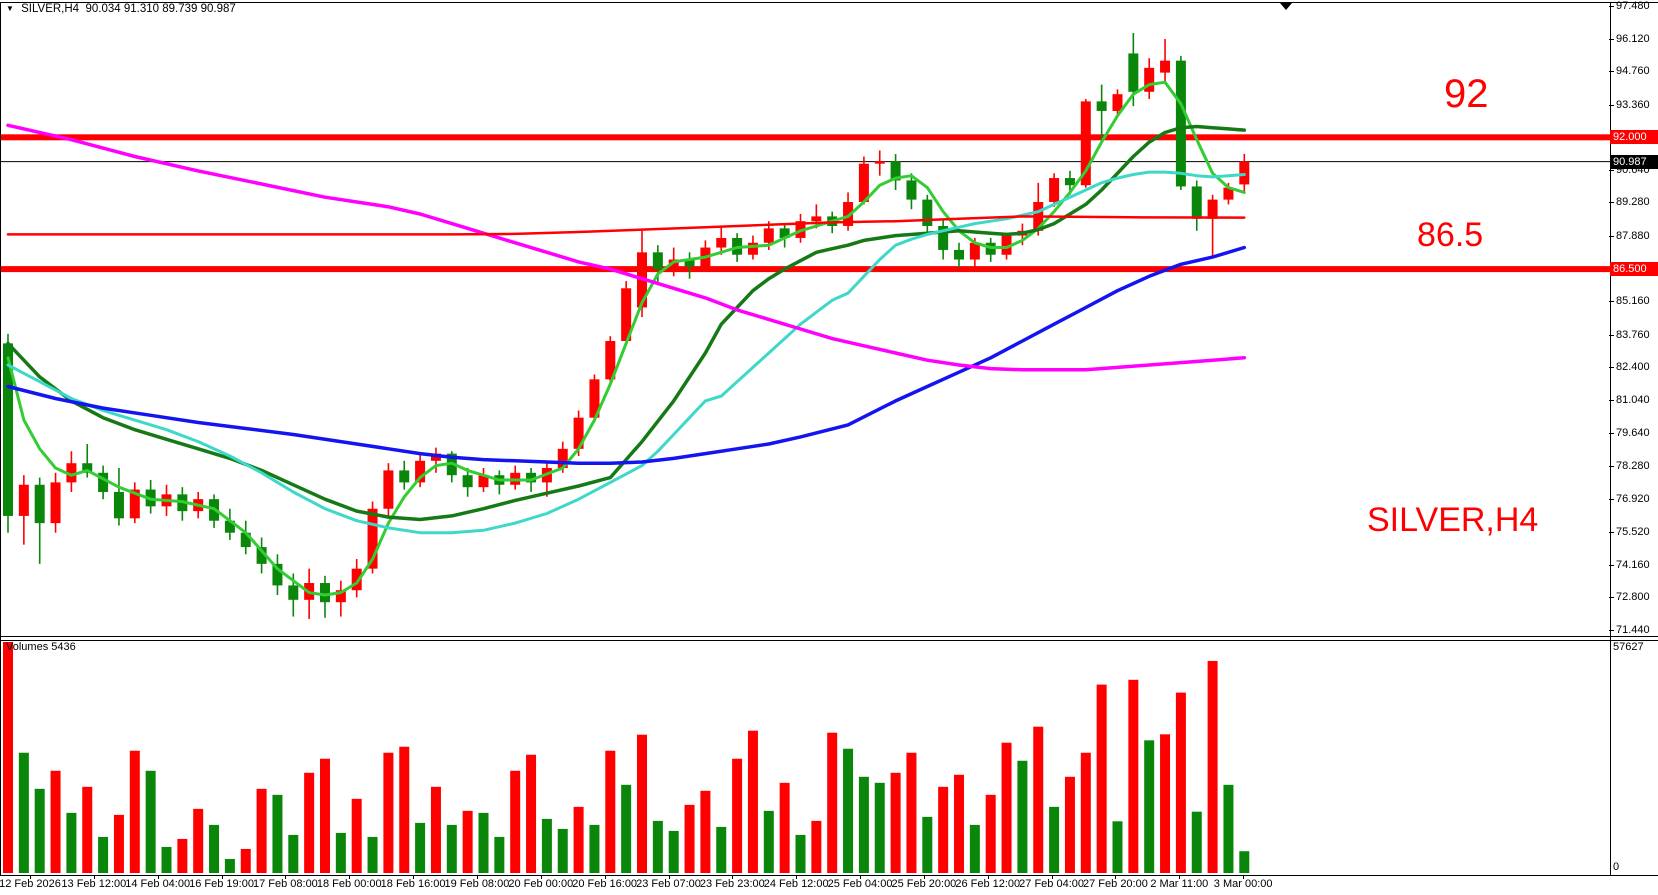  What do you see at coordinates (1616, 867) in the screenshot?
I see `volume-tick-label: 0` at bounding box center [1616, 867].